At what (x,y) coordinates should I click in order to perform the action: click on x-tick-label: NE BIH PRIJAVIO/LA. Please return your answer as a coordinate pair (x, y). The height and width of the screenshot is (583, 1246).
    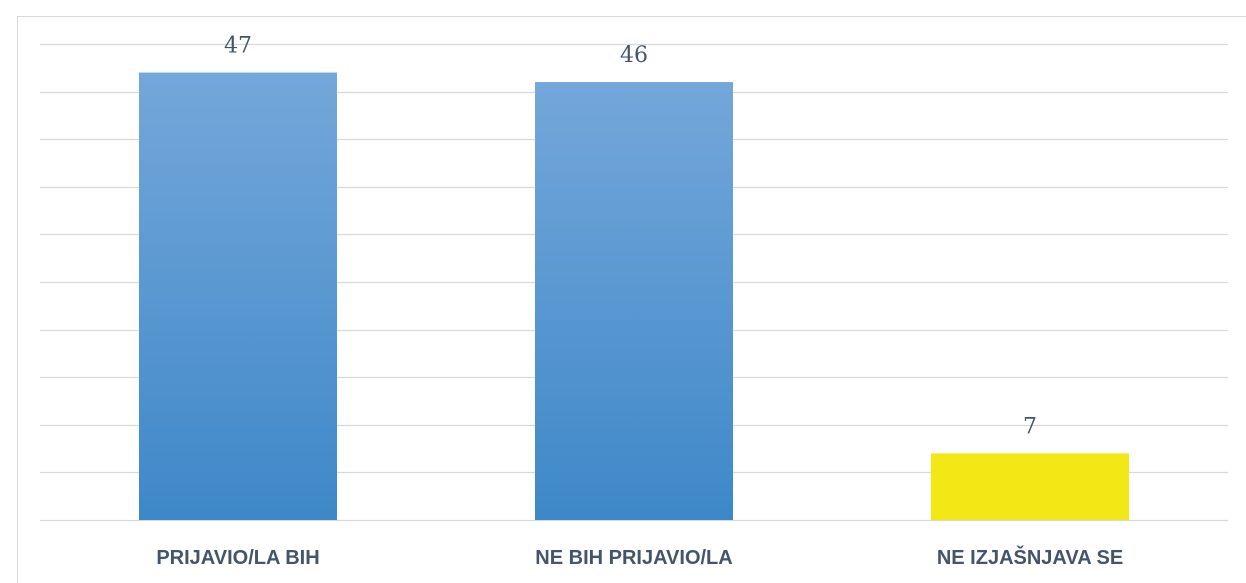
    Looking at the image, I should click on (633, 558).